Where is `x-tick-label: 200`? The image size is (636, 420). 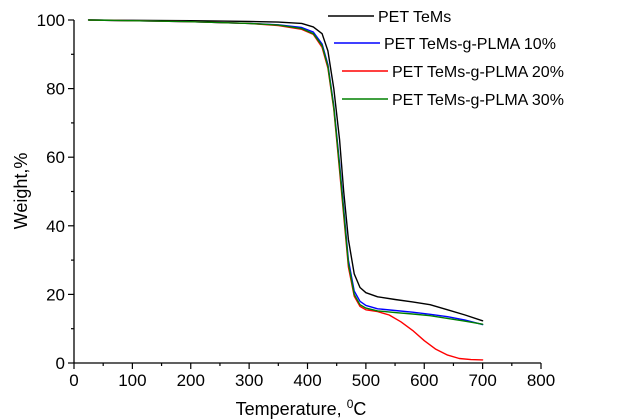 x-tick-label: 200 is located at coordinates (191, 380).